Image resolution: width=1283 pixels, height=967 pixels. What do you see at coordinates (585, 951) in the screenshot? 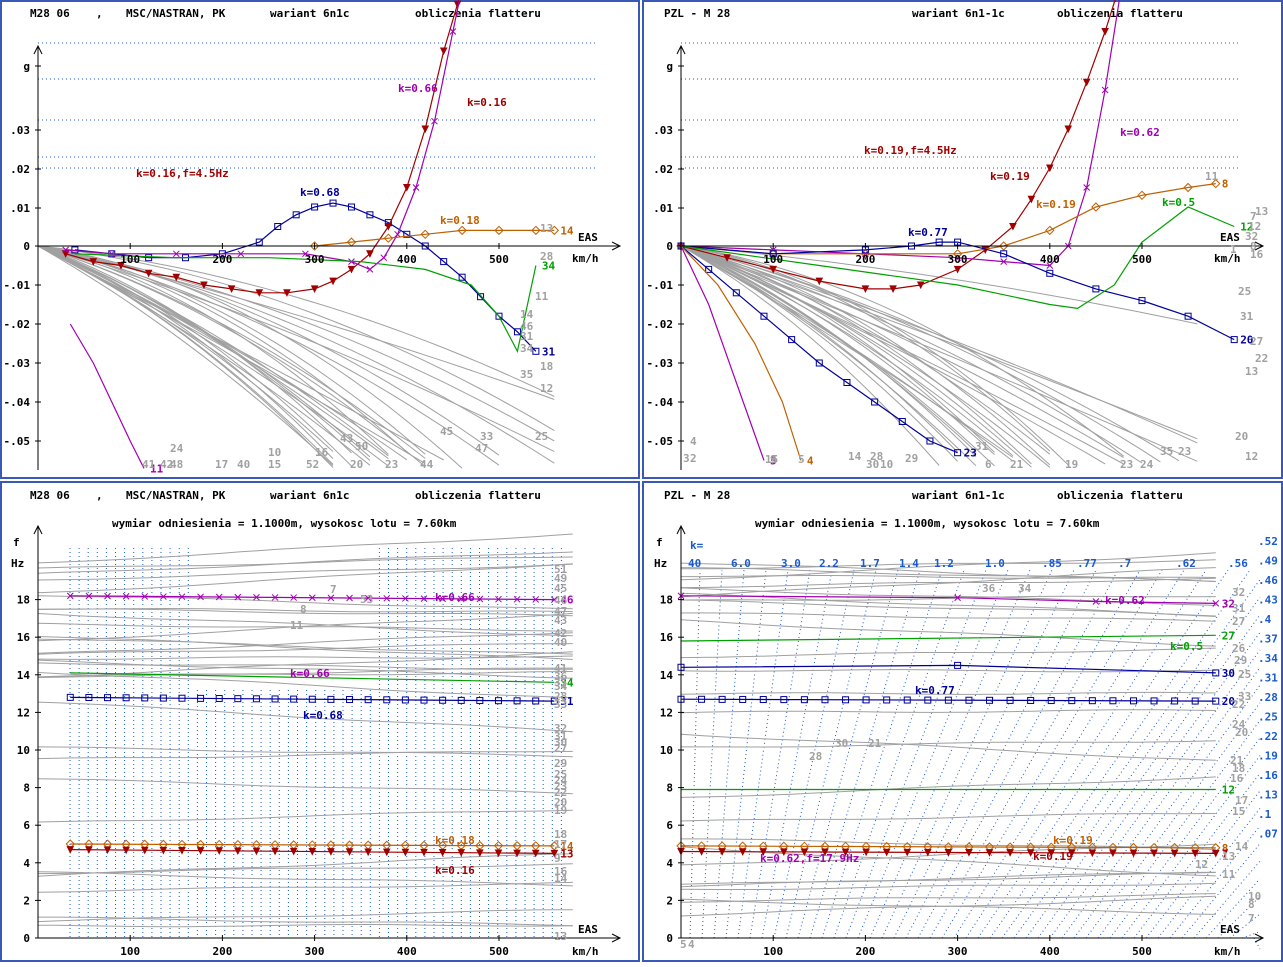
I see `bl-xlabel-bottom: km/h` at bounding box center [585, 951].